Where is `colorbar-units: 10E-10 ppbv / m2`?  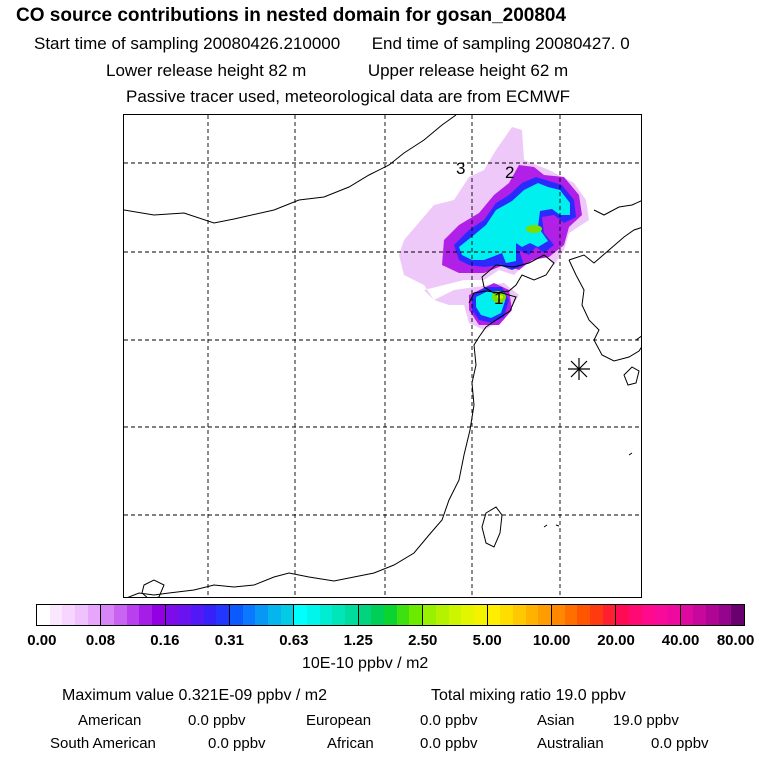
colorbar-units: 10E-10 ppbv / m2 is located at coordinates (365, 663).